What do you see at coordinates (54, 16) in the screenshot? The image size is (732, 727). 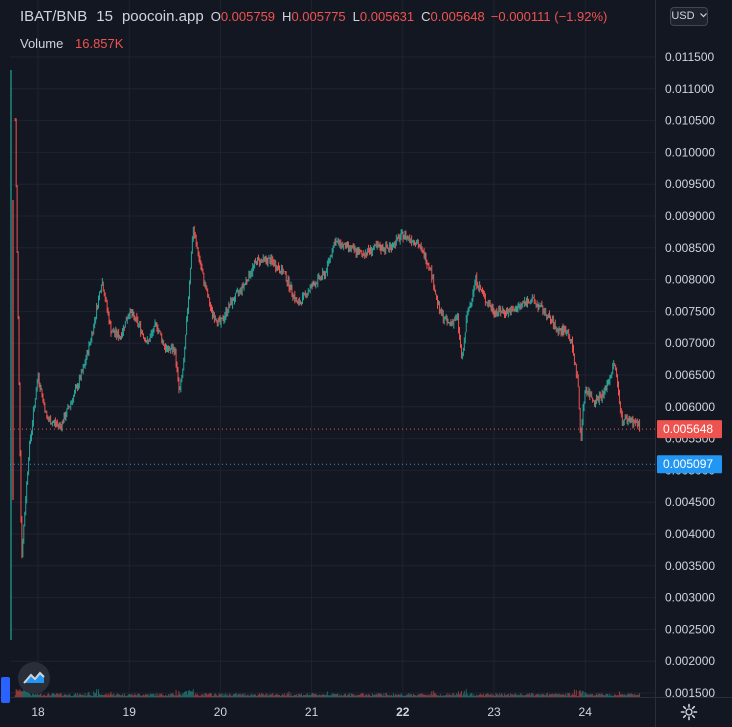 I see `symbol-pair: IBAT/BNB` at bounding box center [54, 16].